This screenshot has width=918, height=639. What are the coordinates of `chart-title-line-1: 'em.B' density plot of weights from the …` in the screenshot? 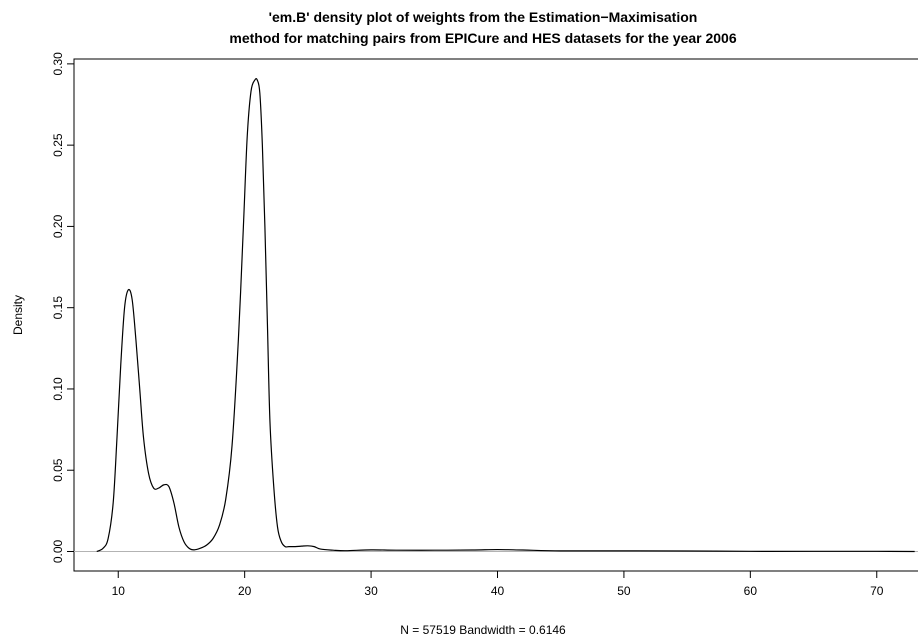 It's located at (483, 17).